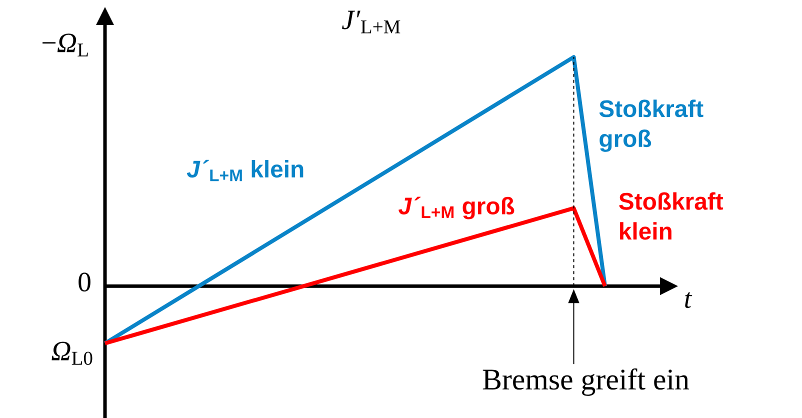  I want to click on x-axis-title: t, so click(688, 300).